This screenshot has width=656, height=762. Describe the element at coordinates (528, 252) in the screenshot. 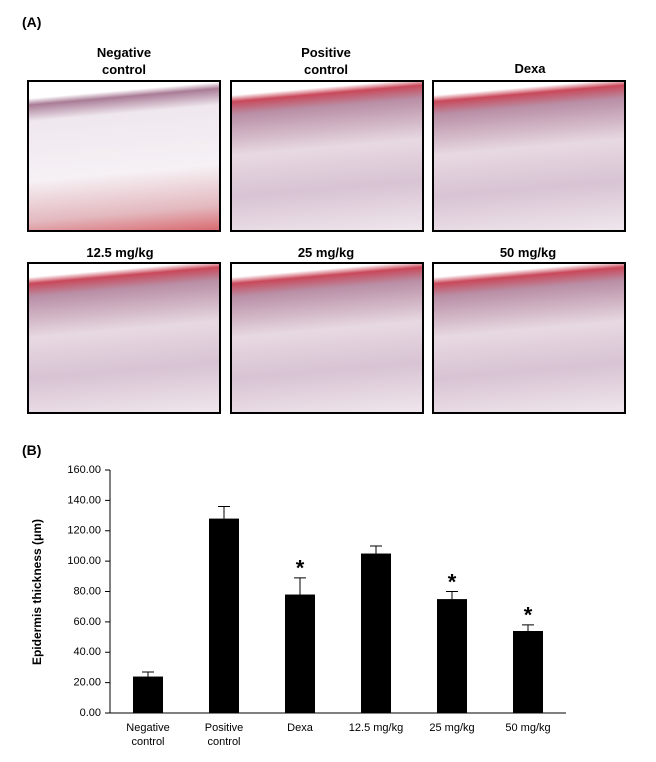

I see `image-label: 50 mg/kg` at that location.